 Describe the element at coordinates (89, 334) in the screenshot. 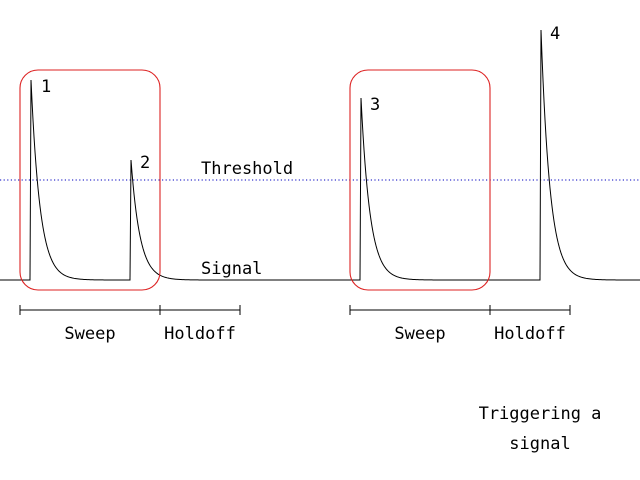

I see `sweep-label-1: Sweep` at that location.